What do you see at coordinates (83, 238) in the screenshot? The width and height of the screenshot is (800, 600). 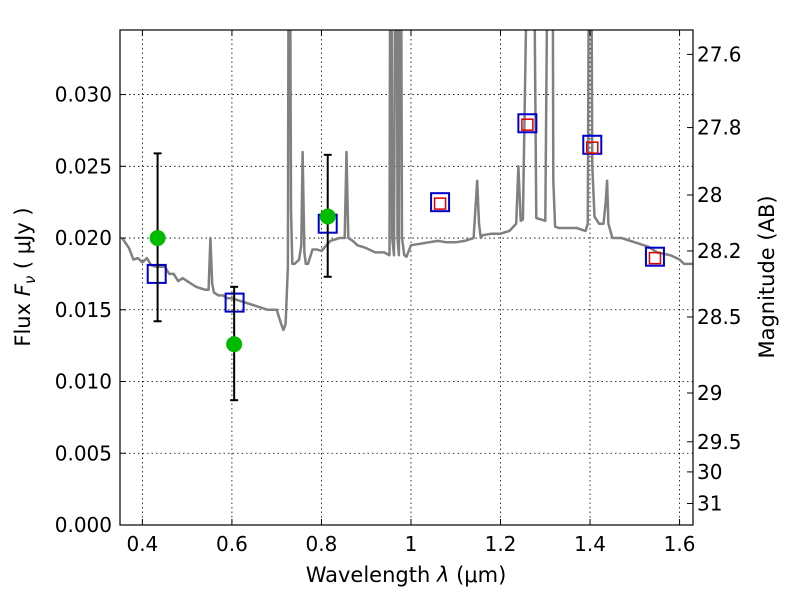 I see `y-tick-label: 0.020` at bounding box center [83, 238].